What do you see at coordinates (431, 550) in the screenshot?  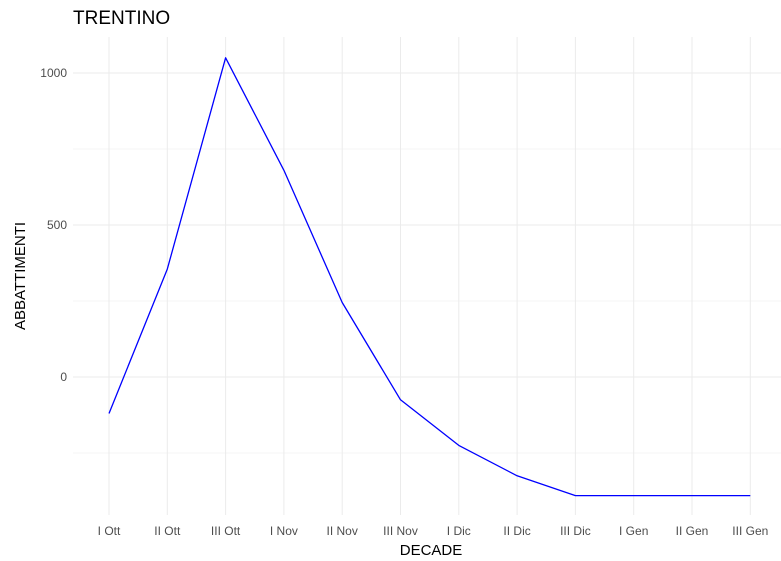 I see `x-axis-title: DECADE` at bounding box center [431, 550].